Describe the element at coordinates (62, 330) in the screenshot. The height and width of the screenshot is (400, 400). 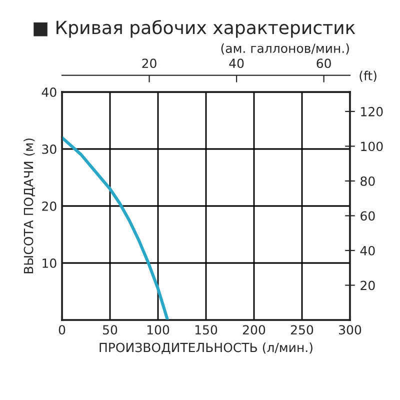
I see `x-tick-label: 0` at that location.